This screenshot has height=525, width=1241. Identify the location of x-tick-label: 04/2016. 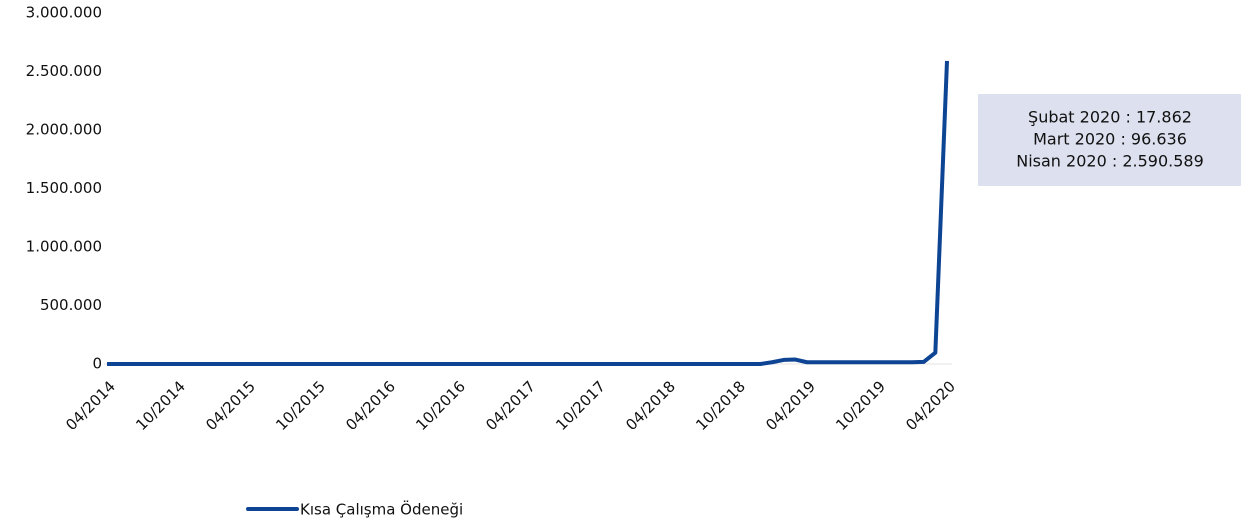
(370, 405).